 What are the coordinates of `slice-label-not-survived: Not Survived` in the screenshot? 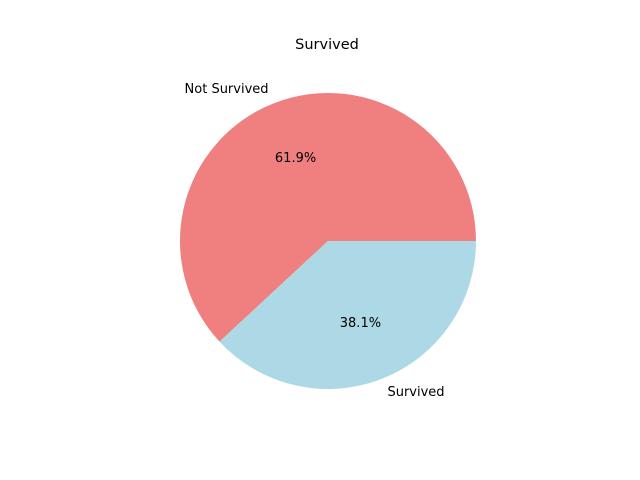 It's located at (227, 89).